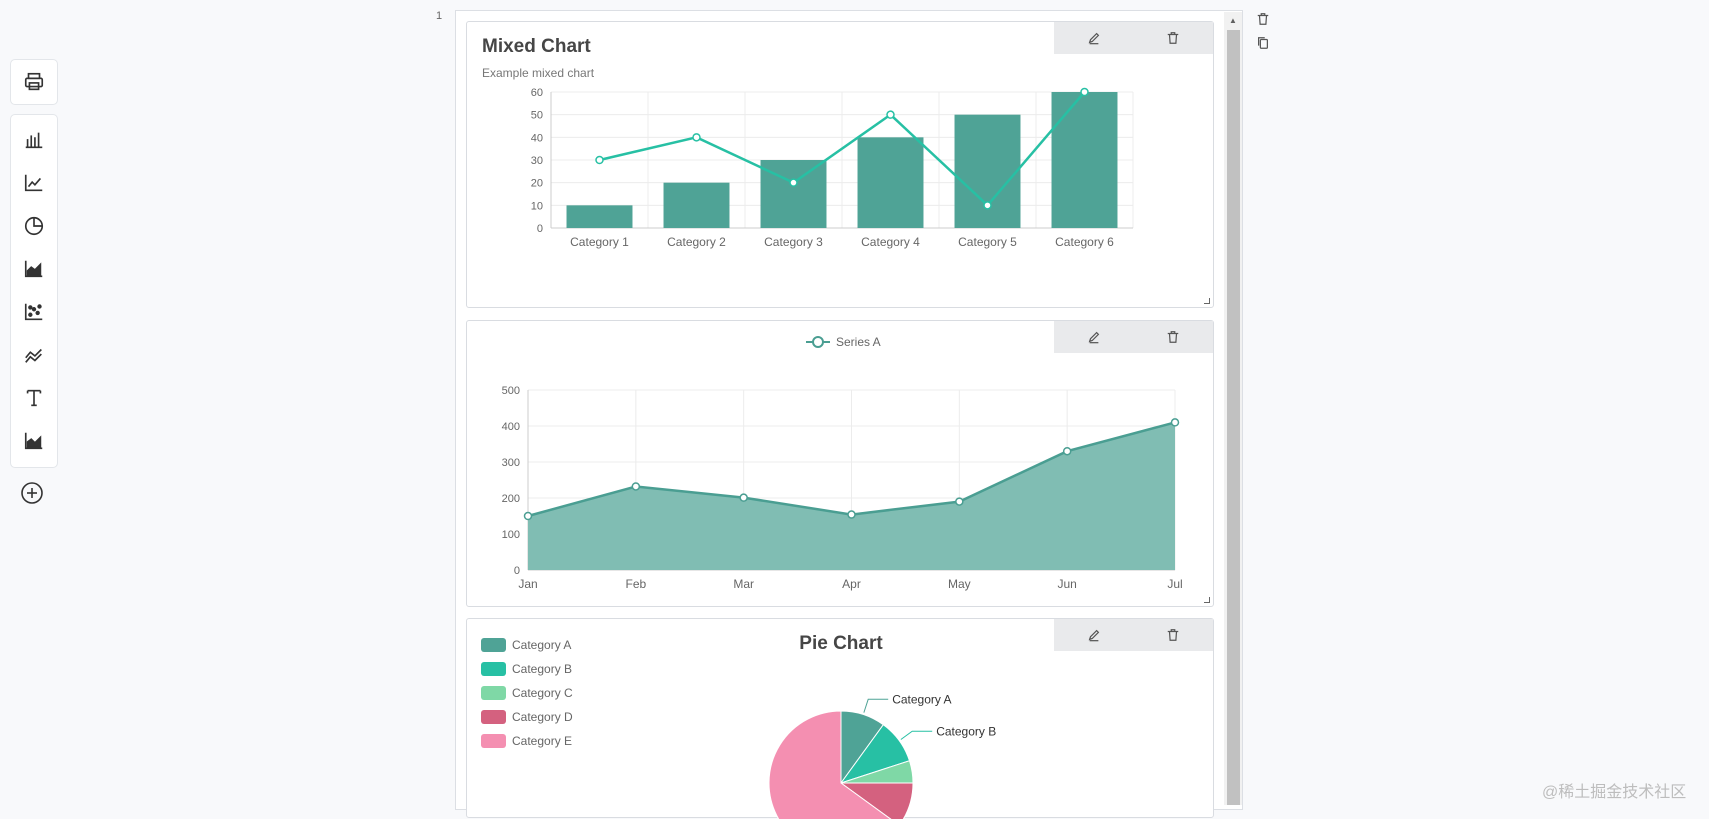 This screenshot has width=1709, height=819. Describe the element at coordinates (542, 645) in the screenshot. I see `legend-label: Category A` at that location.